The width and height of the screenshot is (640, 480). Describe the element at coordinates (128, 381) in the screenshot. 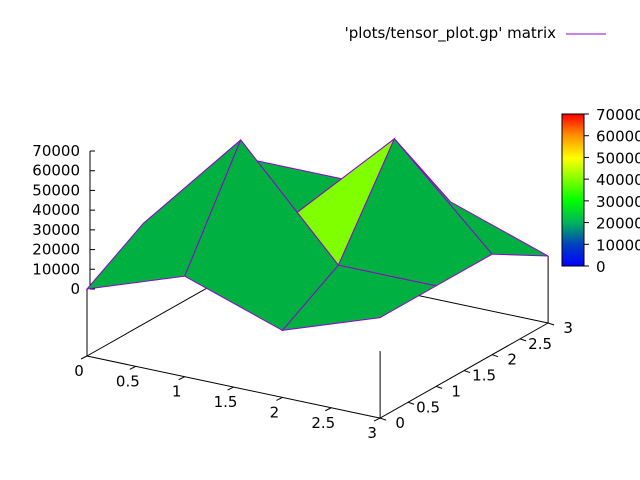

I see `x-tick-label: 0.5` at that location.